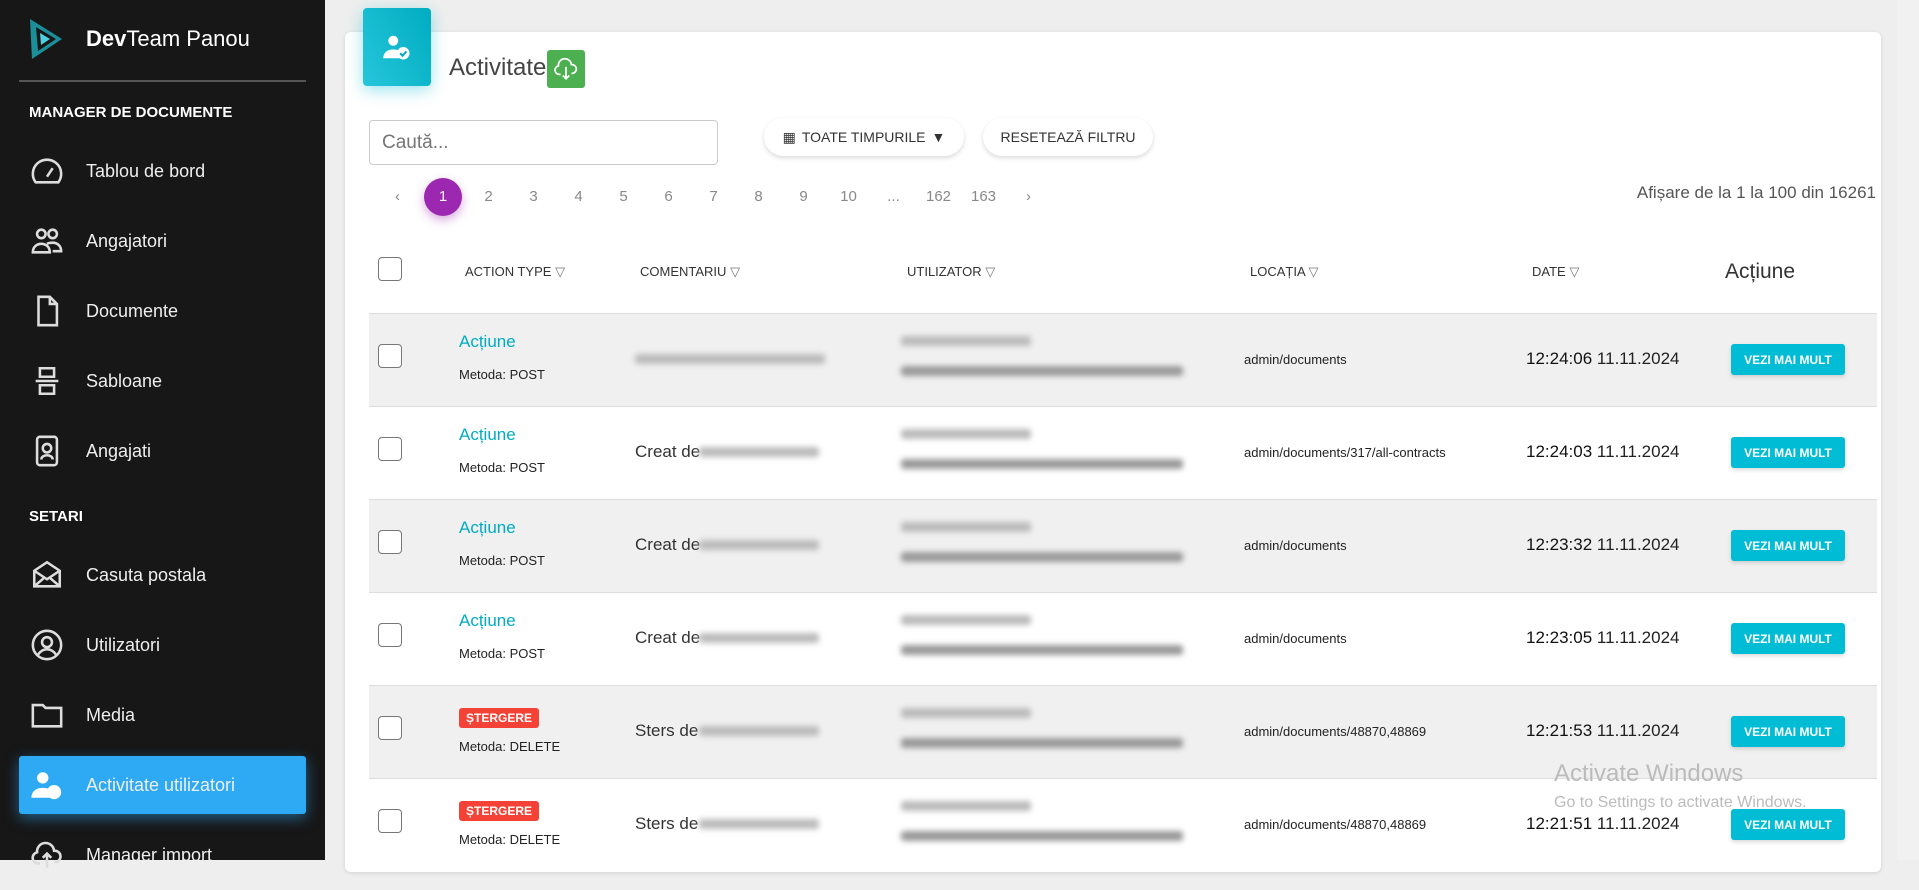 This screenshot has height=890, width=1919. I want to click on location-text: admin/documents/48870,48869, so click(1335, 731).